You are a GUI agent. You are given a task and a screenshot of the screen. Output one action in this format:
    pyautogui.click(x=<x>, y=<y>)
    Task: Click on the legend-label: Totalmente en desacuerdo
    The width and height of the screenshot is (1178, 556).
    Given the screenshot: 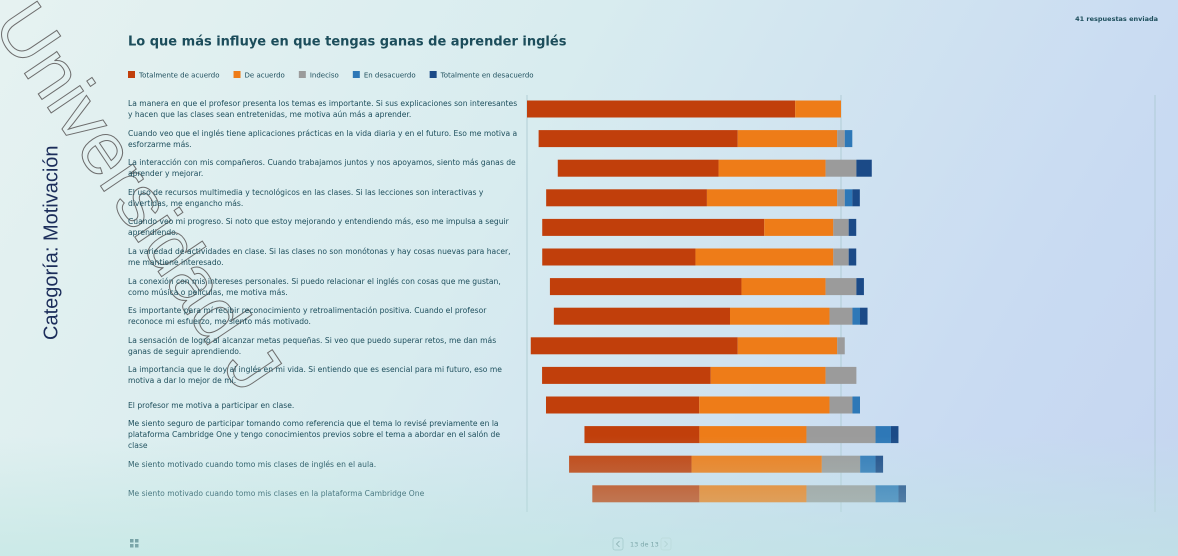 What is the action you would take?
    pyautogui.click(x=487, y=76)
    